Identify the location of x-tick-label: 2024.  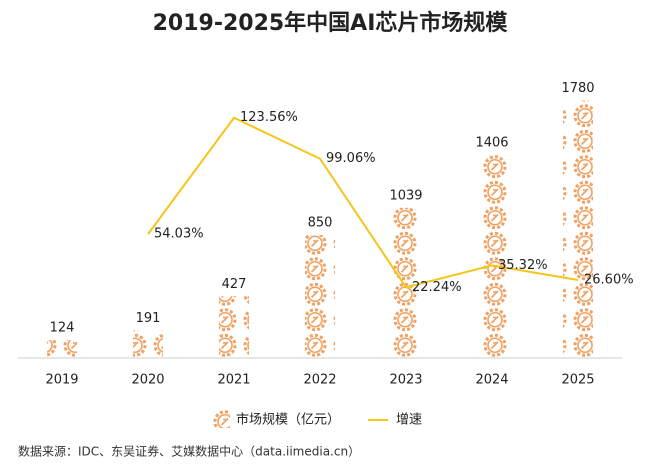
(491, 380).